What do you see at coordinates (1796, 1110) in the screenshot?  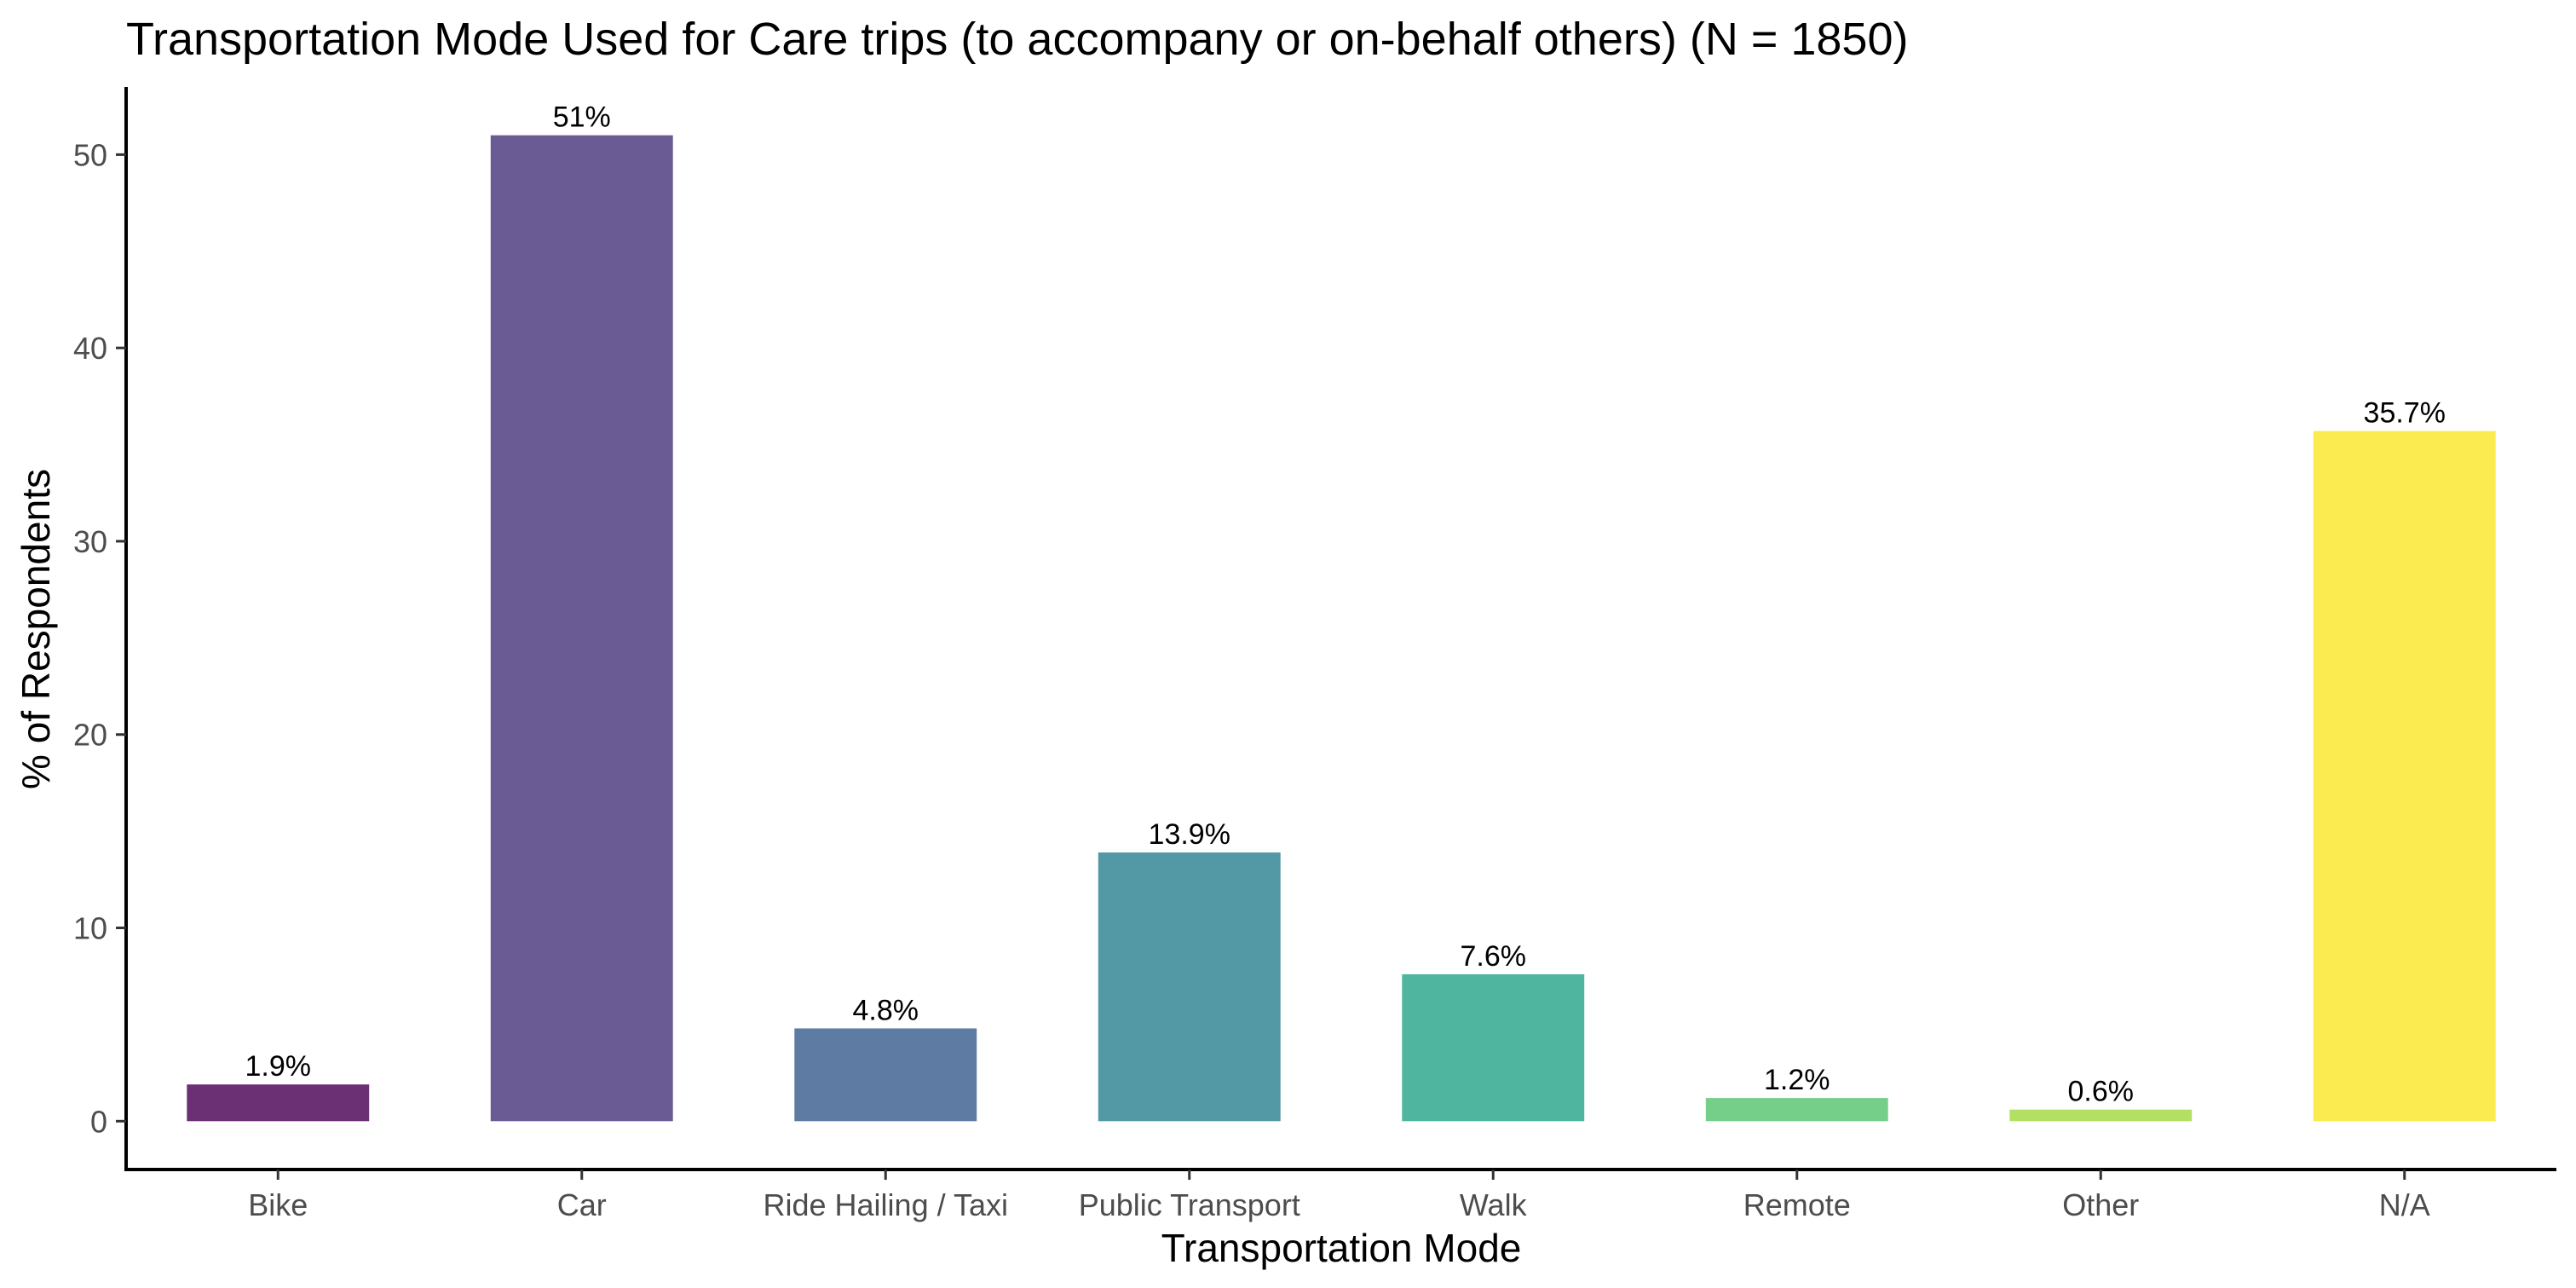 I see `bar-remote` at bounding box center [1796, 1110].